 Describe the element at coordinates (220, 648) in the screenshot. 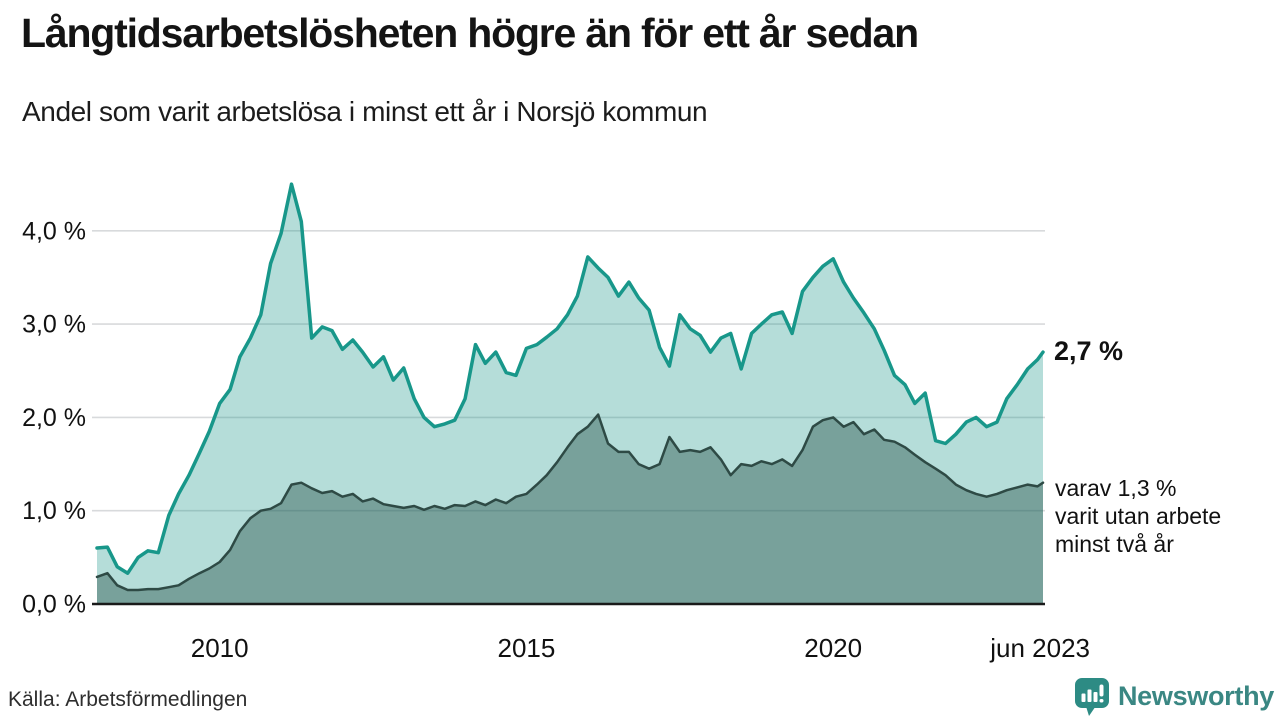

I see `x-tick-label: 2010` at that location.